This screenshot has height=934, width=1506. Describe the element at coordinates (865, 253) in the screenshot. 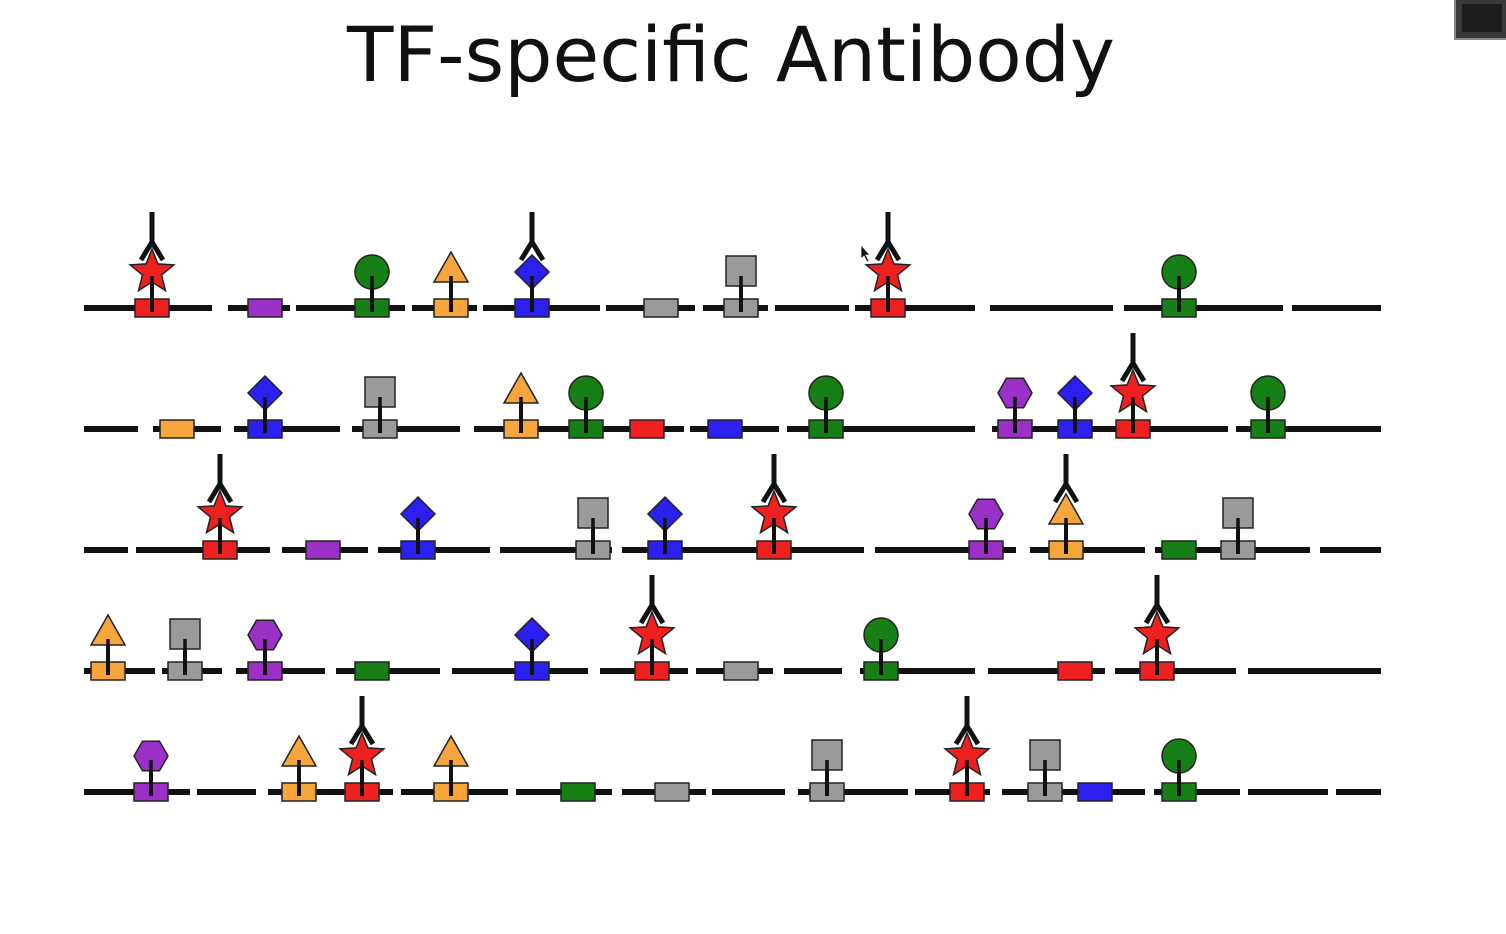

I see `mouse-cursor-icon` at that location.